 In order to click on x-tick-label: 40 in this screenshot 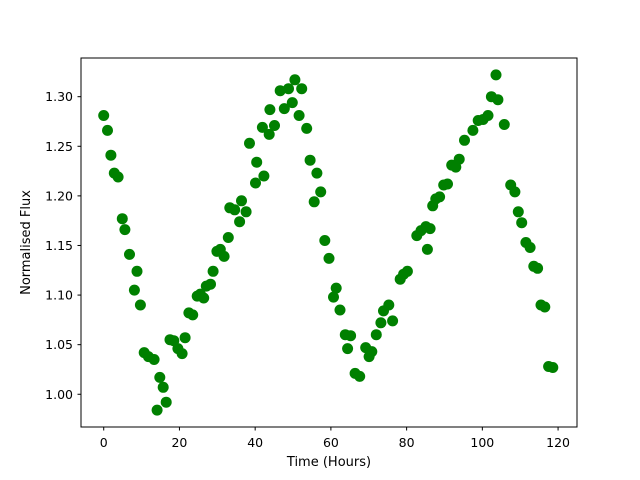, I will do `click(255, 442)`.